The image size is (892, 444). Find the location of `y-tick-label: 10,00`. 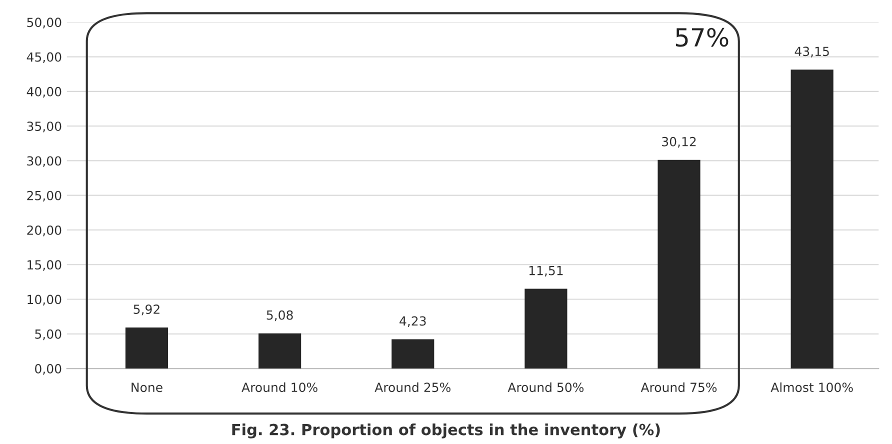

y-tick-label: 10,00 is located at coordinates (45, 300).